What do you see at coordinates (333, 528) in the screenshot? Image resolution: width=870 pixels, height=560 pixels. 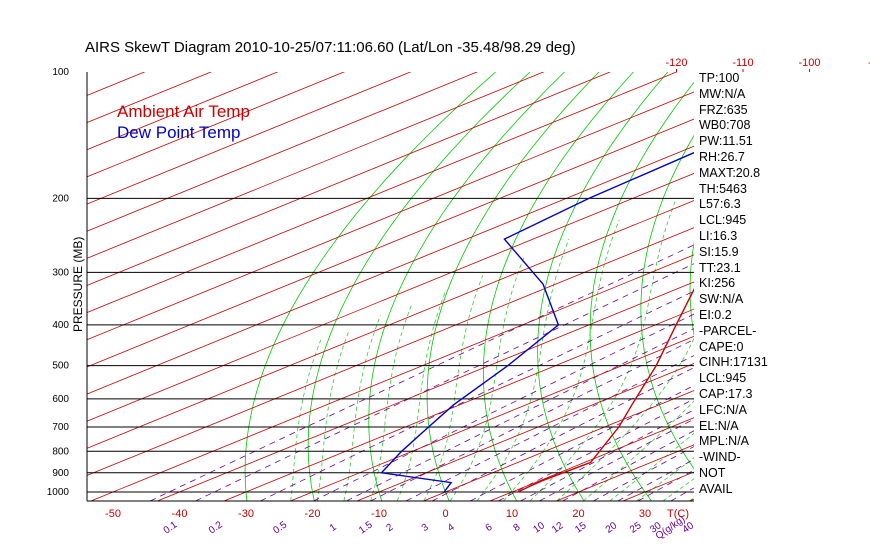 I see `mixing-ratio-label: 1` at bounding box center [333, 528].